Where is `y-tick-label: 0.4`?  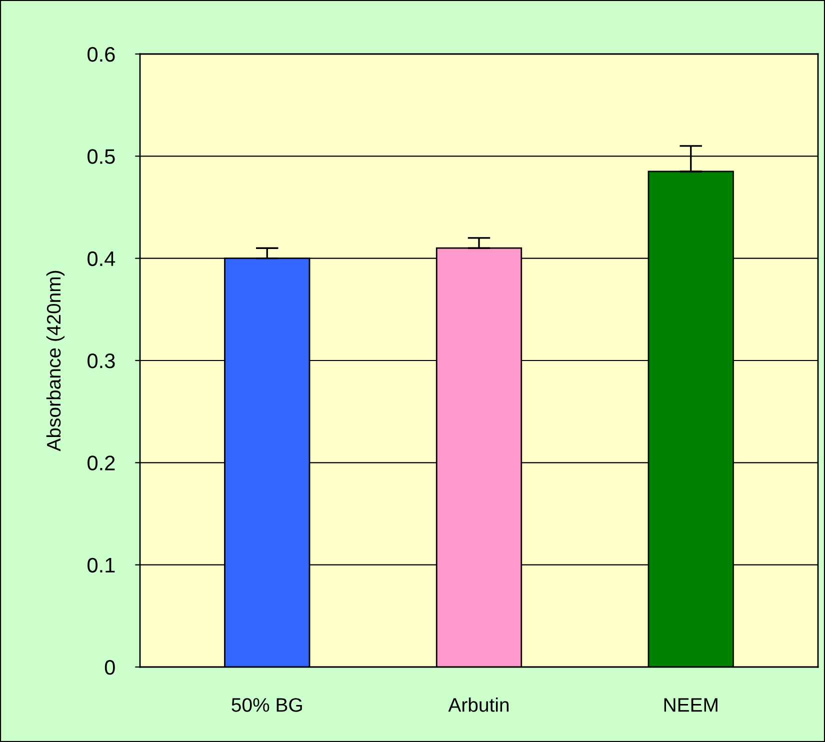 y-tick-label: 0.4 is located at coordinates (102, 258).